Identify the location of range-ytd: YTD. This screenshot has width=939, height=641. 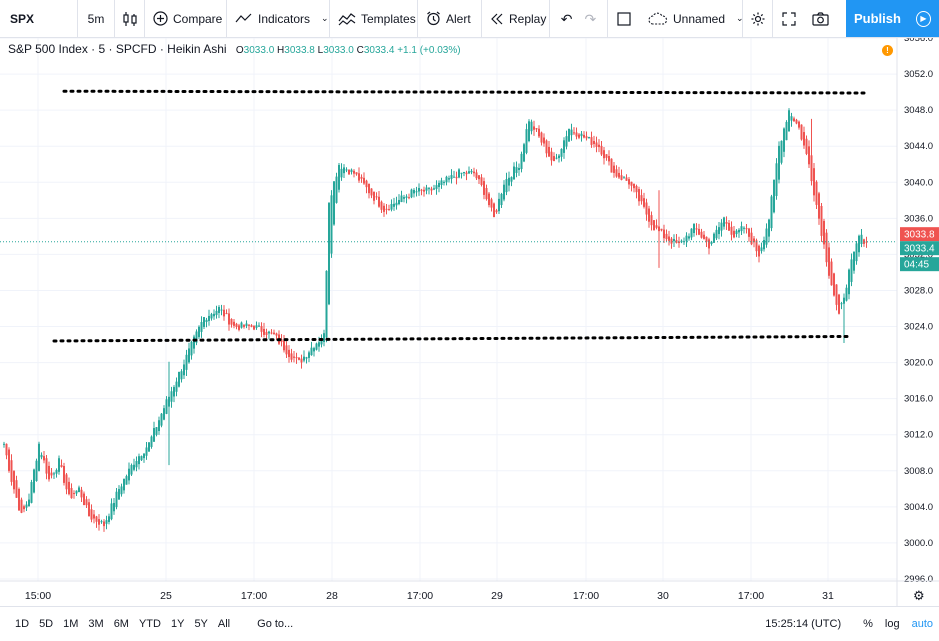
(149, 624).